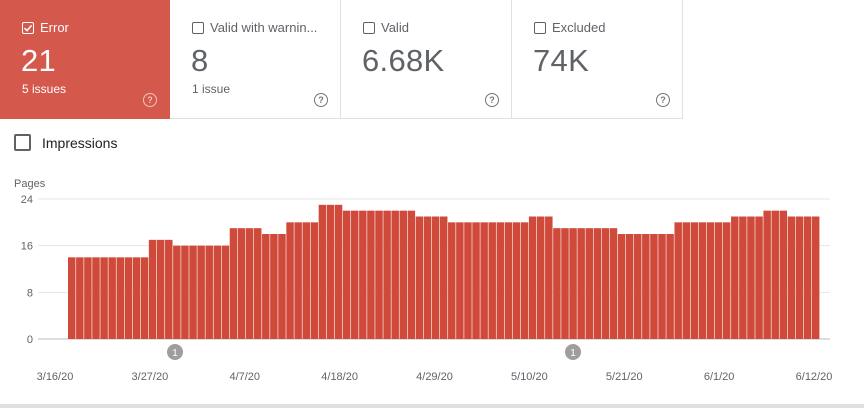 The height and width of the screenshot is (410, 864). I want to click on checkbox-valid-with-warnings, so click(198, 28).